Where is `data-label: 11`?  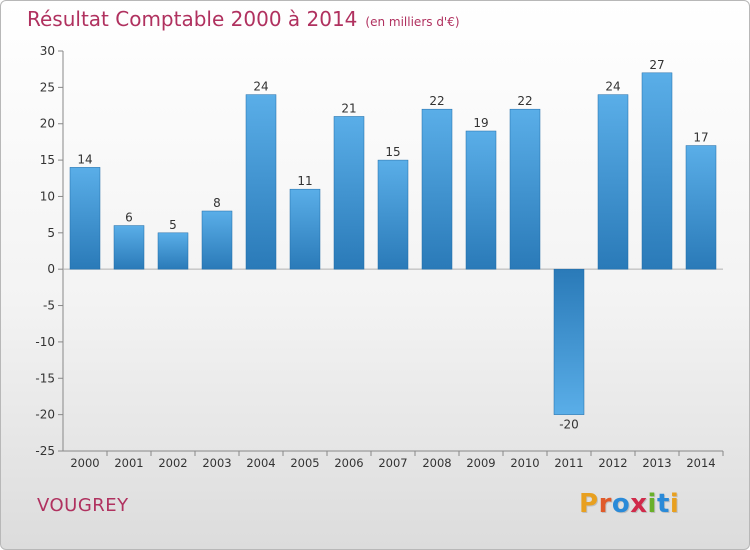 data-label: 11 is located at coordinates (304, 181).